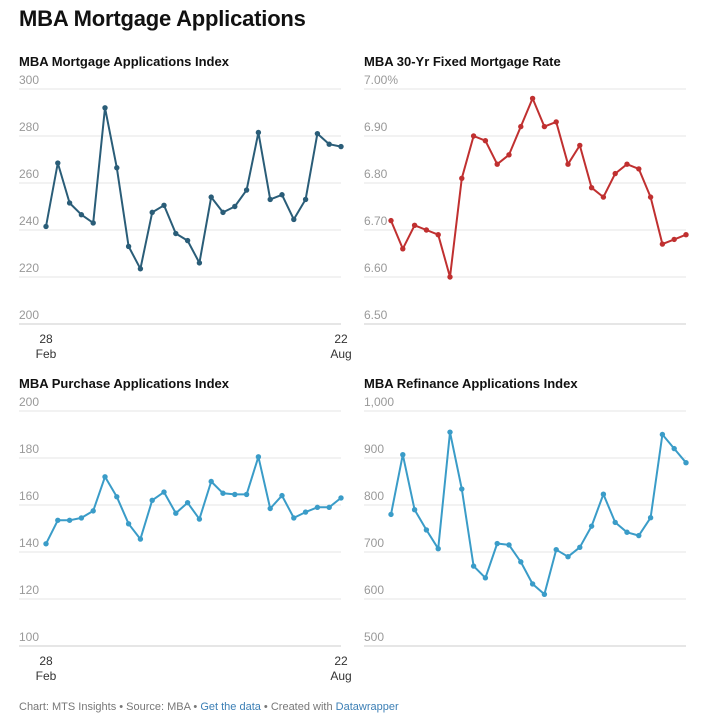 Image resolution: width=721 pixels, height=727 pixels. I want to click on y-tick-label: 100, so click(29, 637).